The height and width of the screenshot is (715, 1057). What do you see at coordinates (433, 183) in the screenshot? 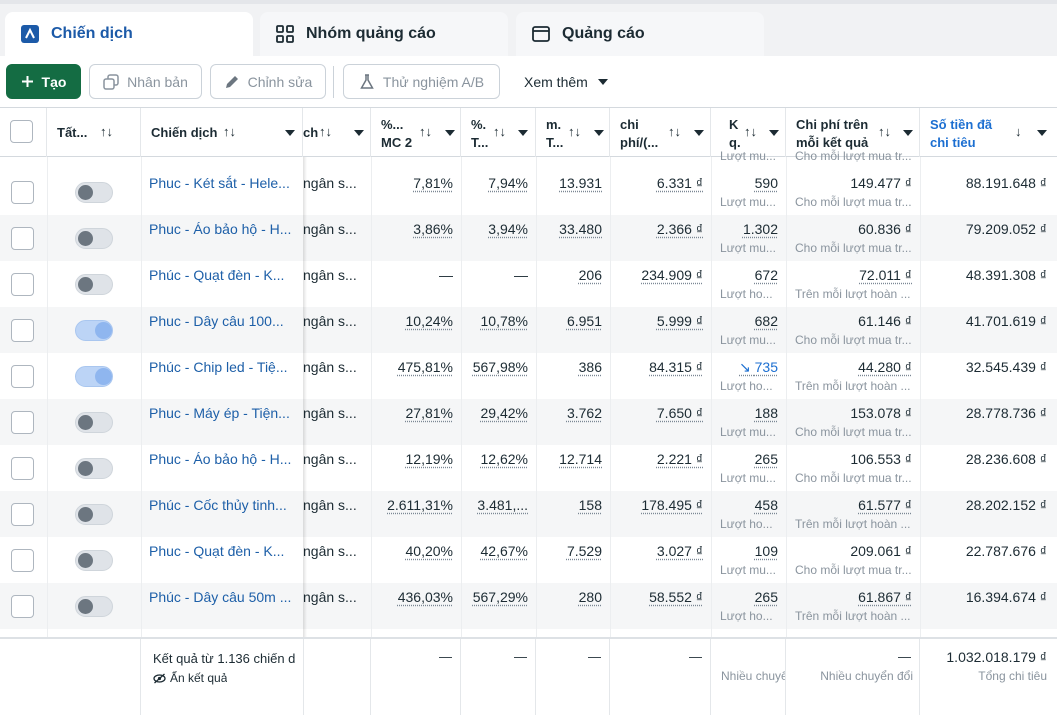
I see `metric-c1: 7,81%` at bounding box center [433, 183].